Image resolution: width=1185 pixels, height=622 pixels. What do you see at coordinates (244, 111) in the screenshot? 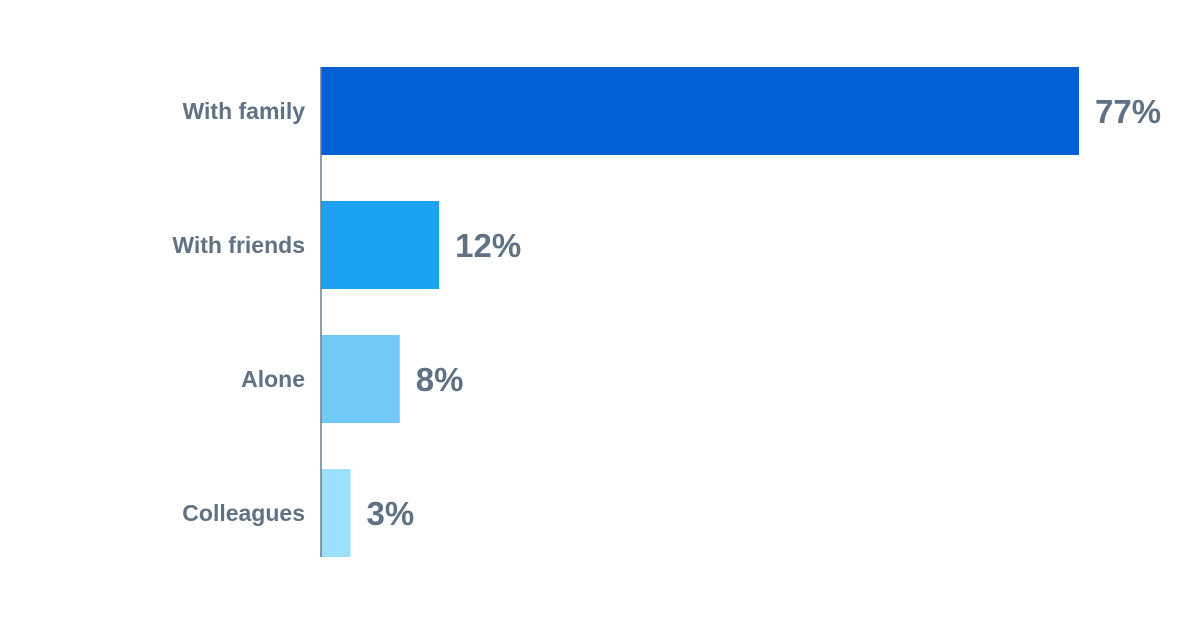
I see `category-label: With family` at bounding box center [244, 111].